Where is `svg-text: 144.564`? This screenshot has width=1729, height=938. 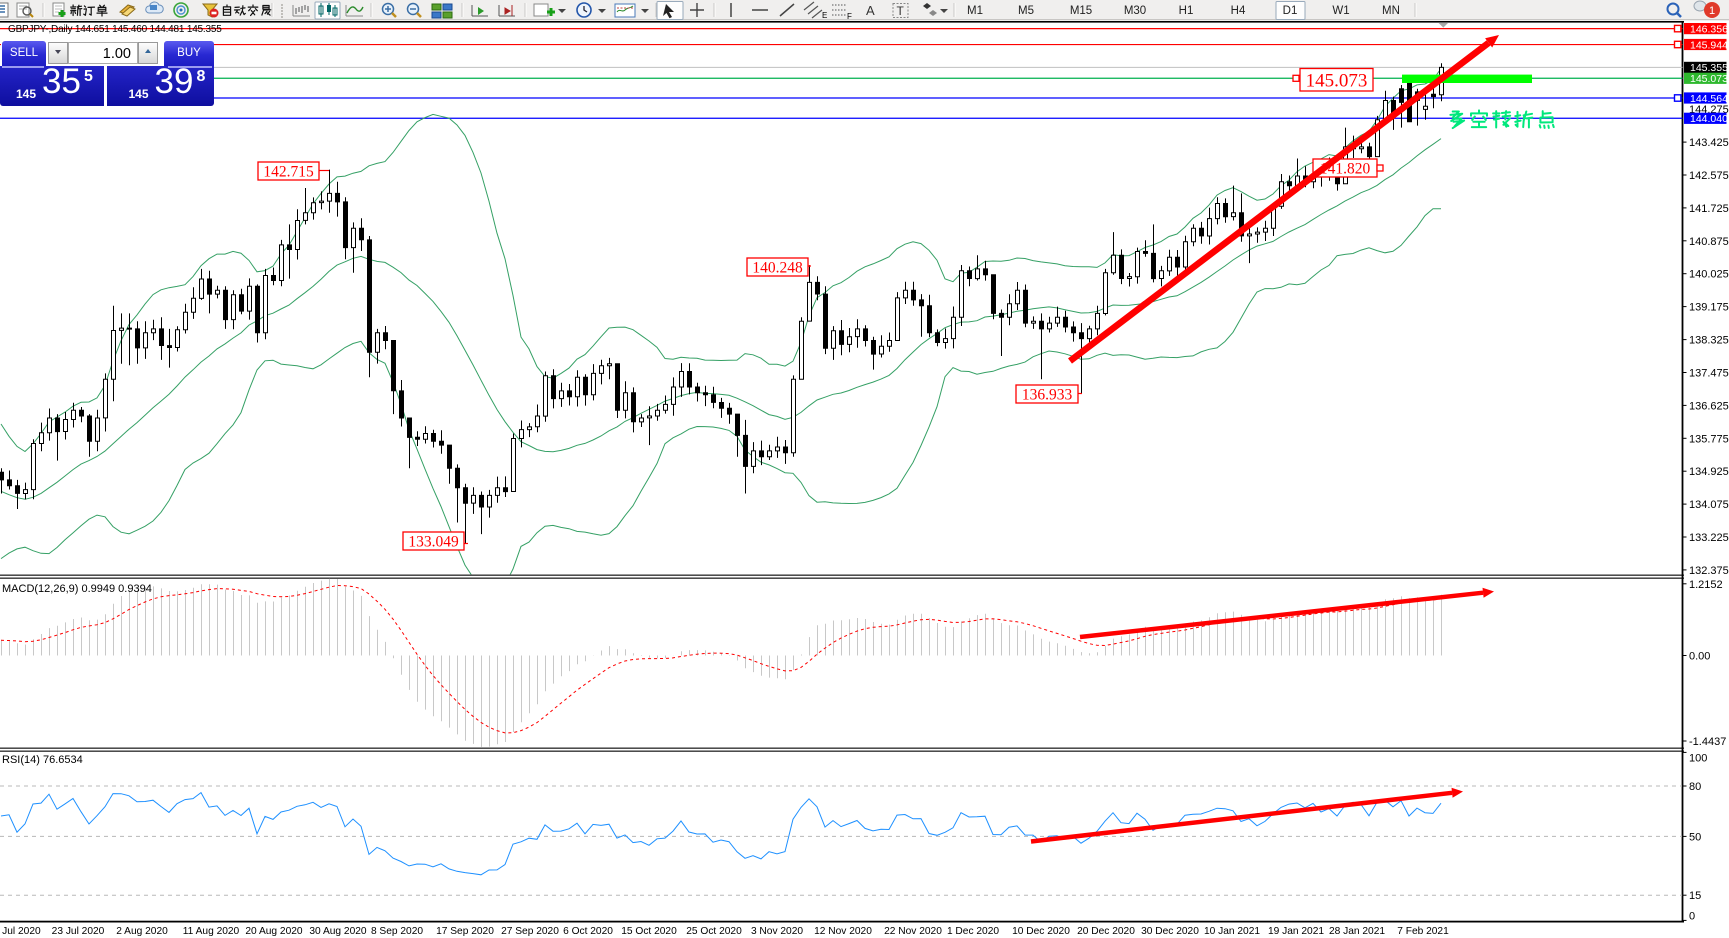 svg-text: 144.564 is located at coordinates (1709, 99).